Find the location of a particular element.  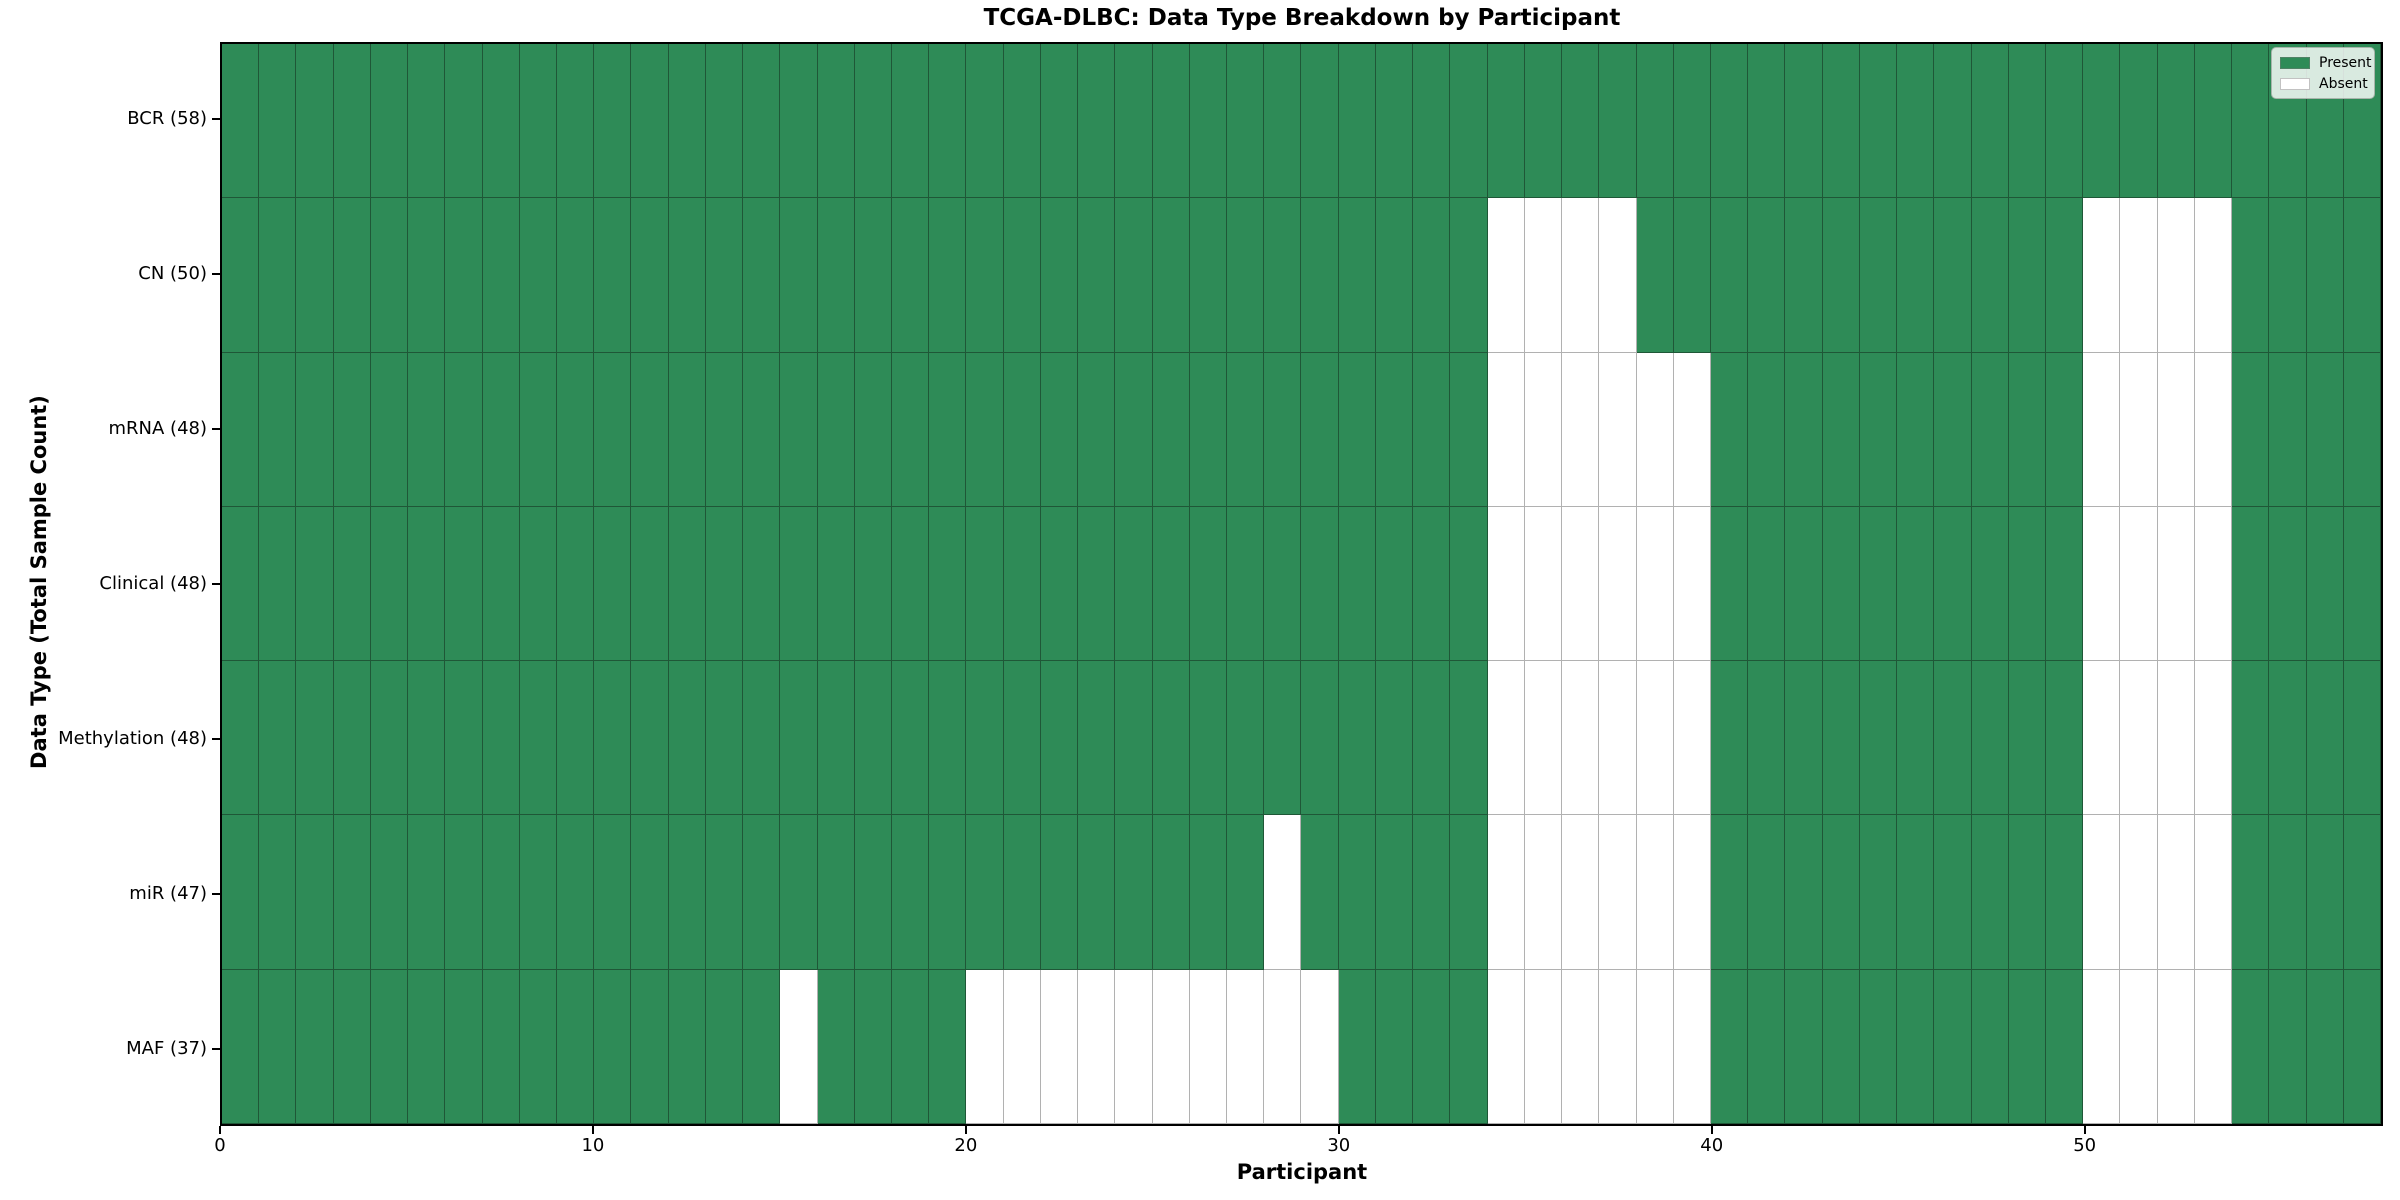

x-tick-label: 40 is located at coordinates (1712, 1145).